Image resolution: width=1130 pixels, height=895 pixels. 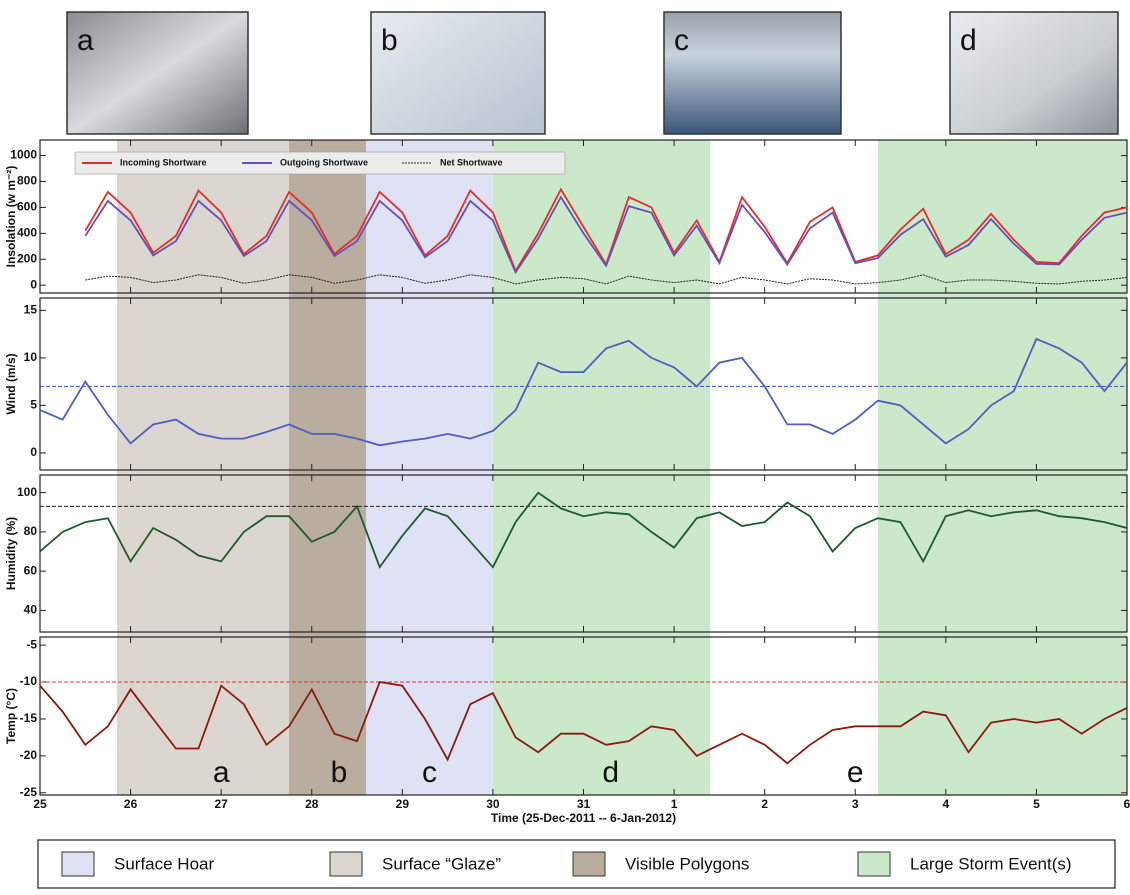 I want to click on y-tick-label: -5, so click(x=31, y=644).